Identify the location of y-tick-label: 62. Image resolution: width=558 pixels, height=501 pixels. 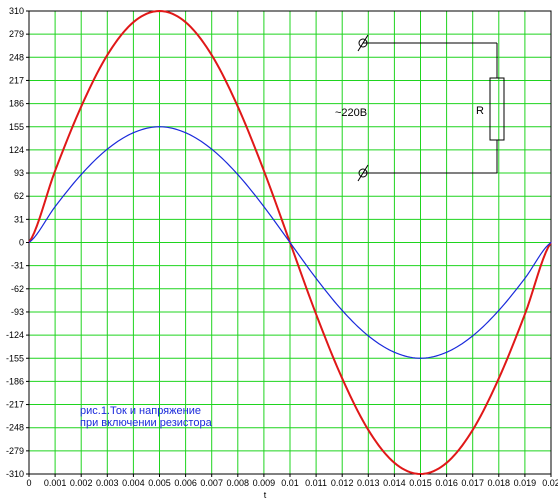
(19, 196).